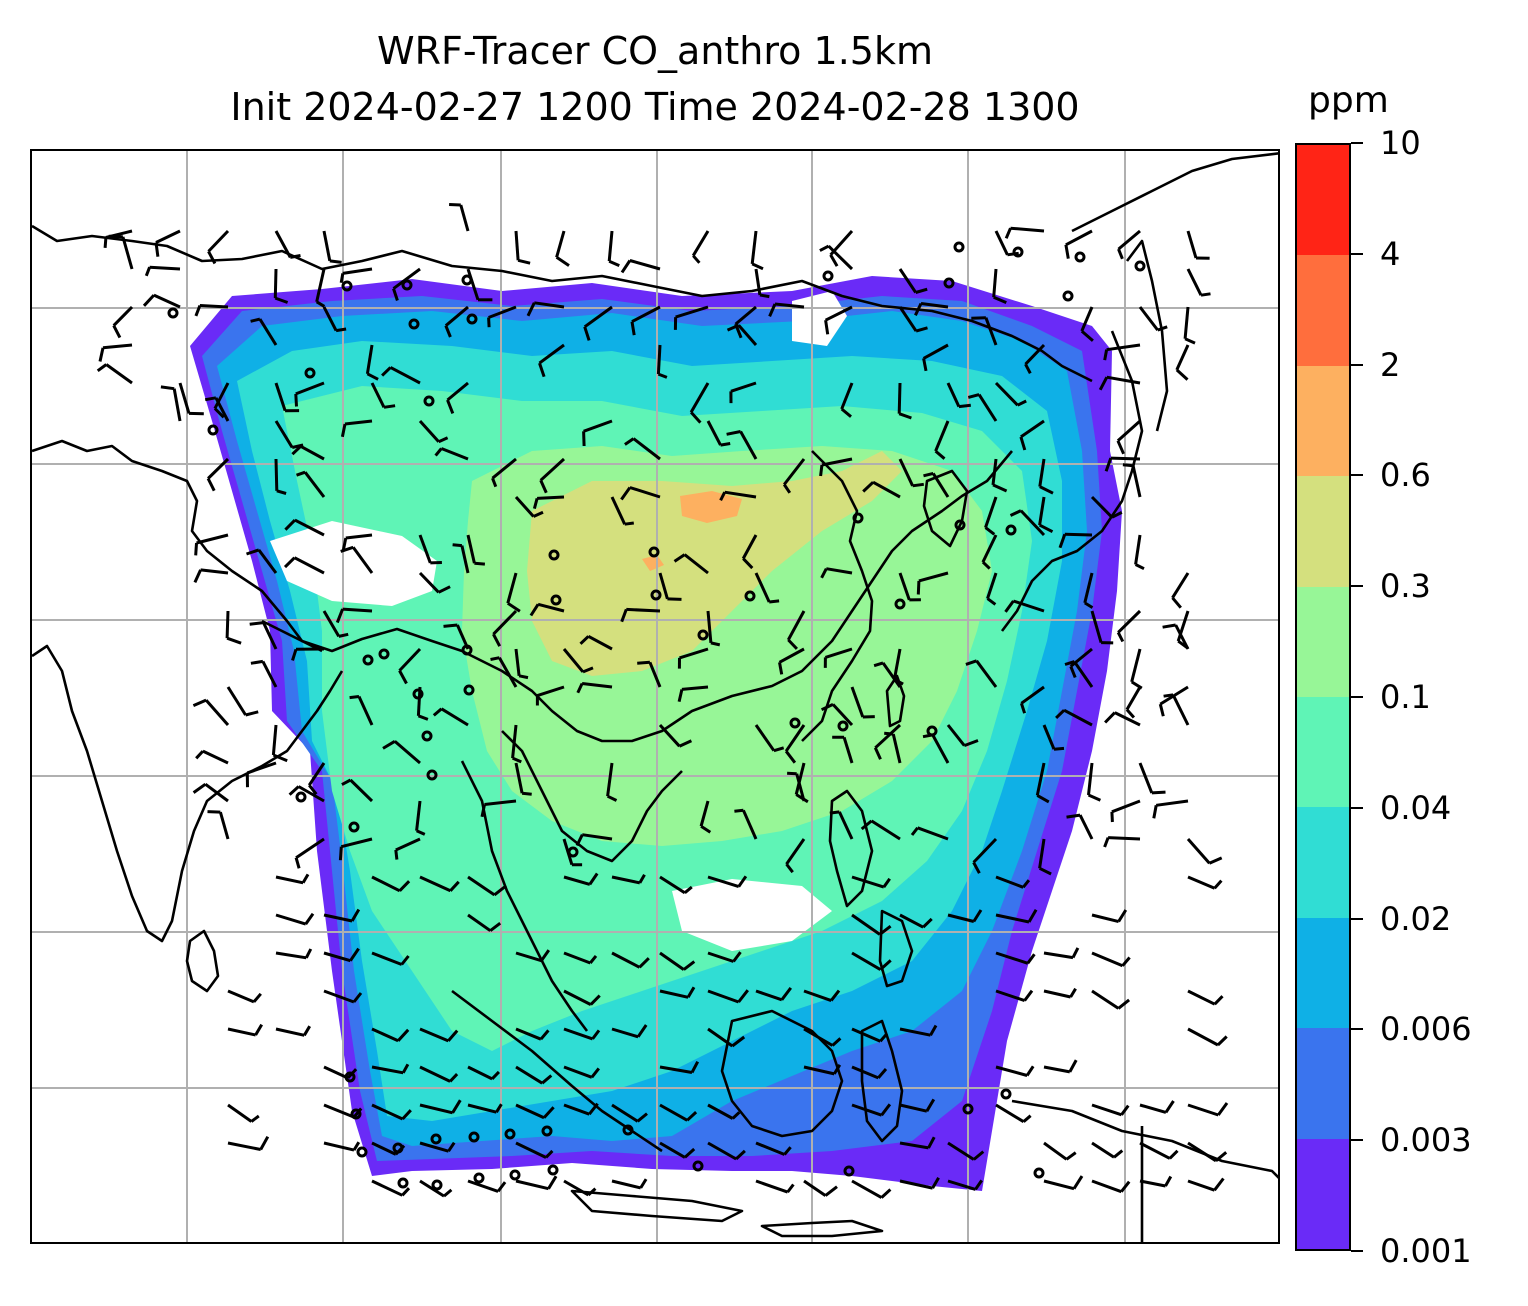 Image resolution: width=1528 pixels, height=1306 pixels. What do you see at coordinates (1323, 973) in the screenshot?
I see `colorbar-segment` at bounding box center [1323, 973].